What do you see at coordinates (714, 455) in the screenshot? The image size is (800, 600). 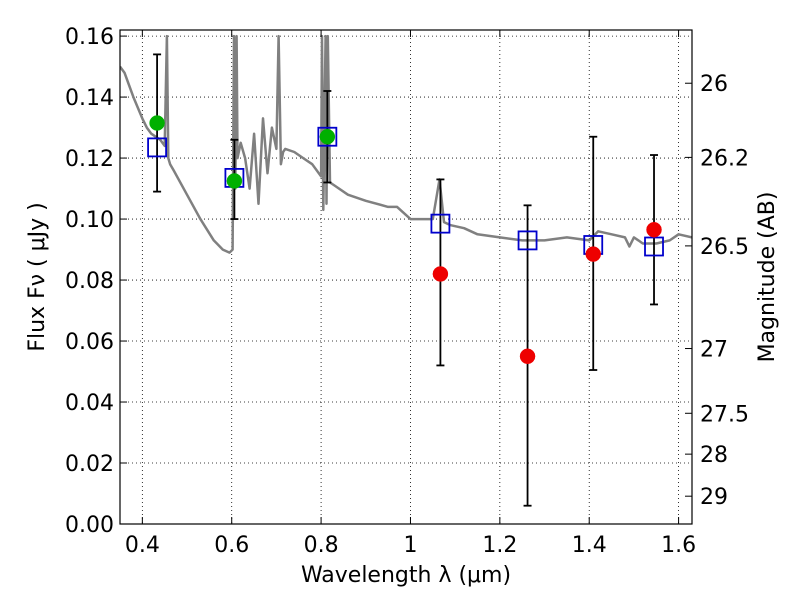 I see `y2-tick-label: 28` at bounding box center [714, 455].